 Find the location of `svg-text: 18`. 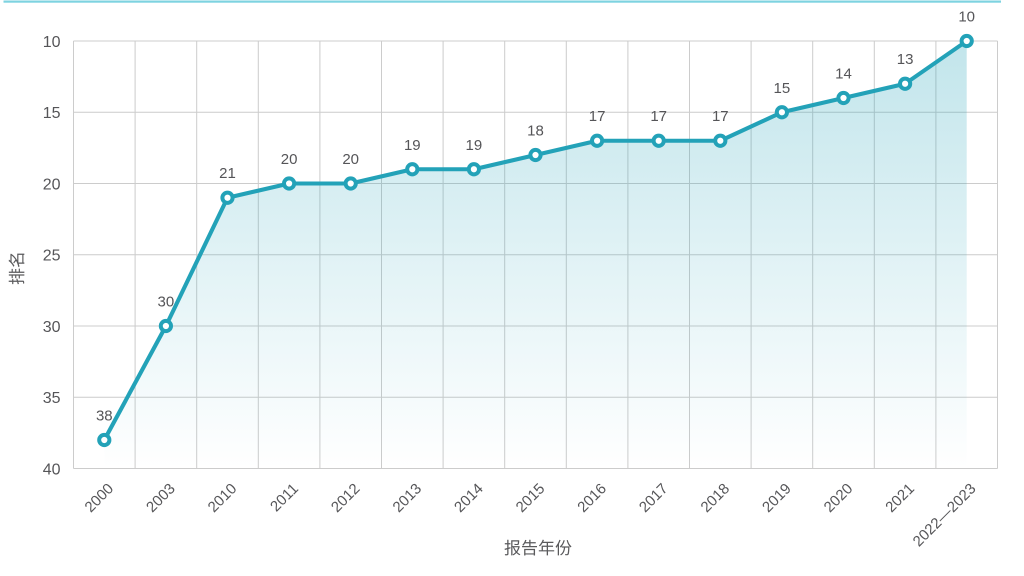

svg-text: 18 is located at coordinates (535, 131).